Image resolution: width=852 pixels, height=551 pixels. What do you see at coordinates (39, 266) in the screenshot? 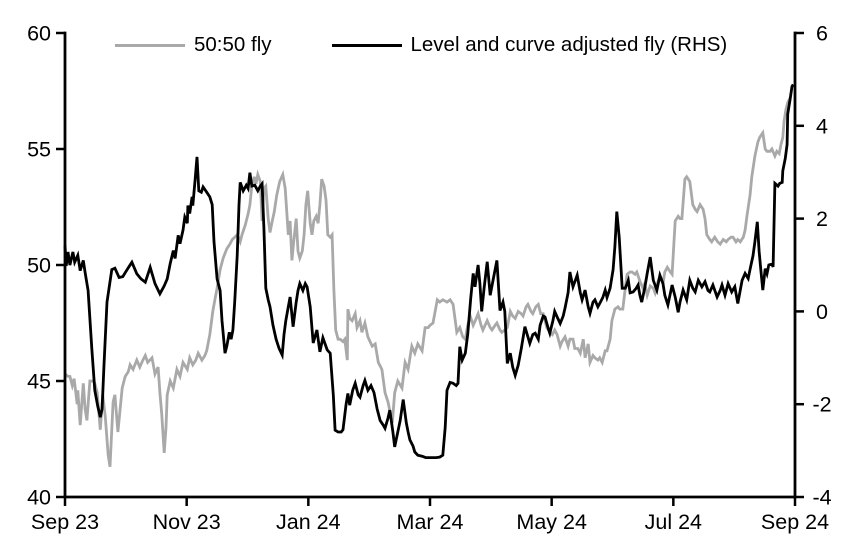
I see `left-axis-tick-label: 50` at bounding box center [39, 266].